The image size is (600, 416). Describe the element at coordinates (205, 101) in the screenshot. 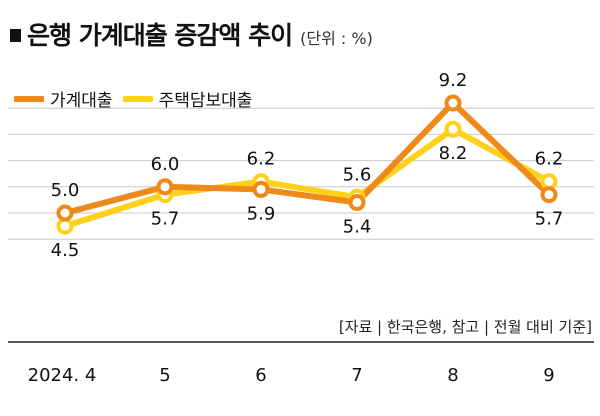

I see `legend-label-mortgage: 주택담보대출` at that location.